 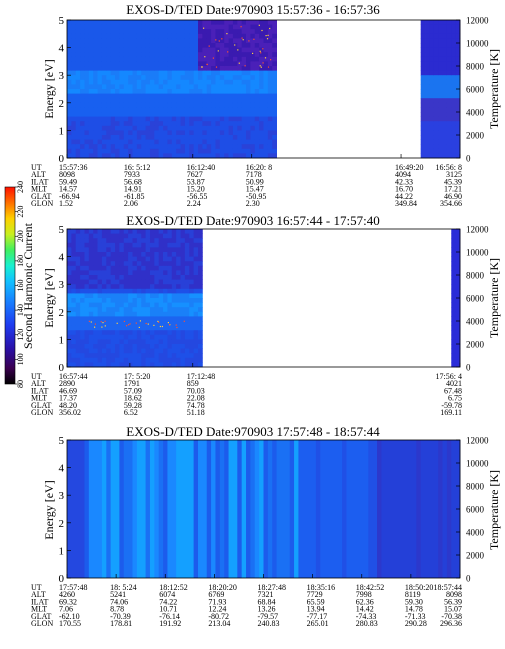 What do you see at coordinates (253, 203) in the screenshot?
I see `table-cell: 2.30` at bounding box center [253, 203].